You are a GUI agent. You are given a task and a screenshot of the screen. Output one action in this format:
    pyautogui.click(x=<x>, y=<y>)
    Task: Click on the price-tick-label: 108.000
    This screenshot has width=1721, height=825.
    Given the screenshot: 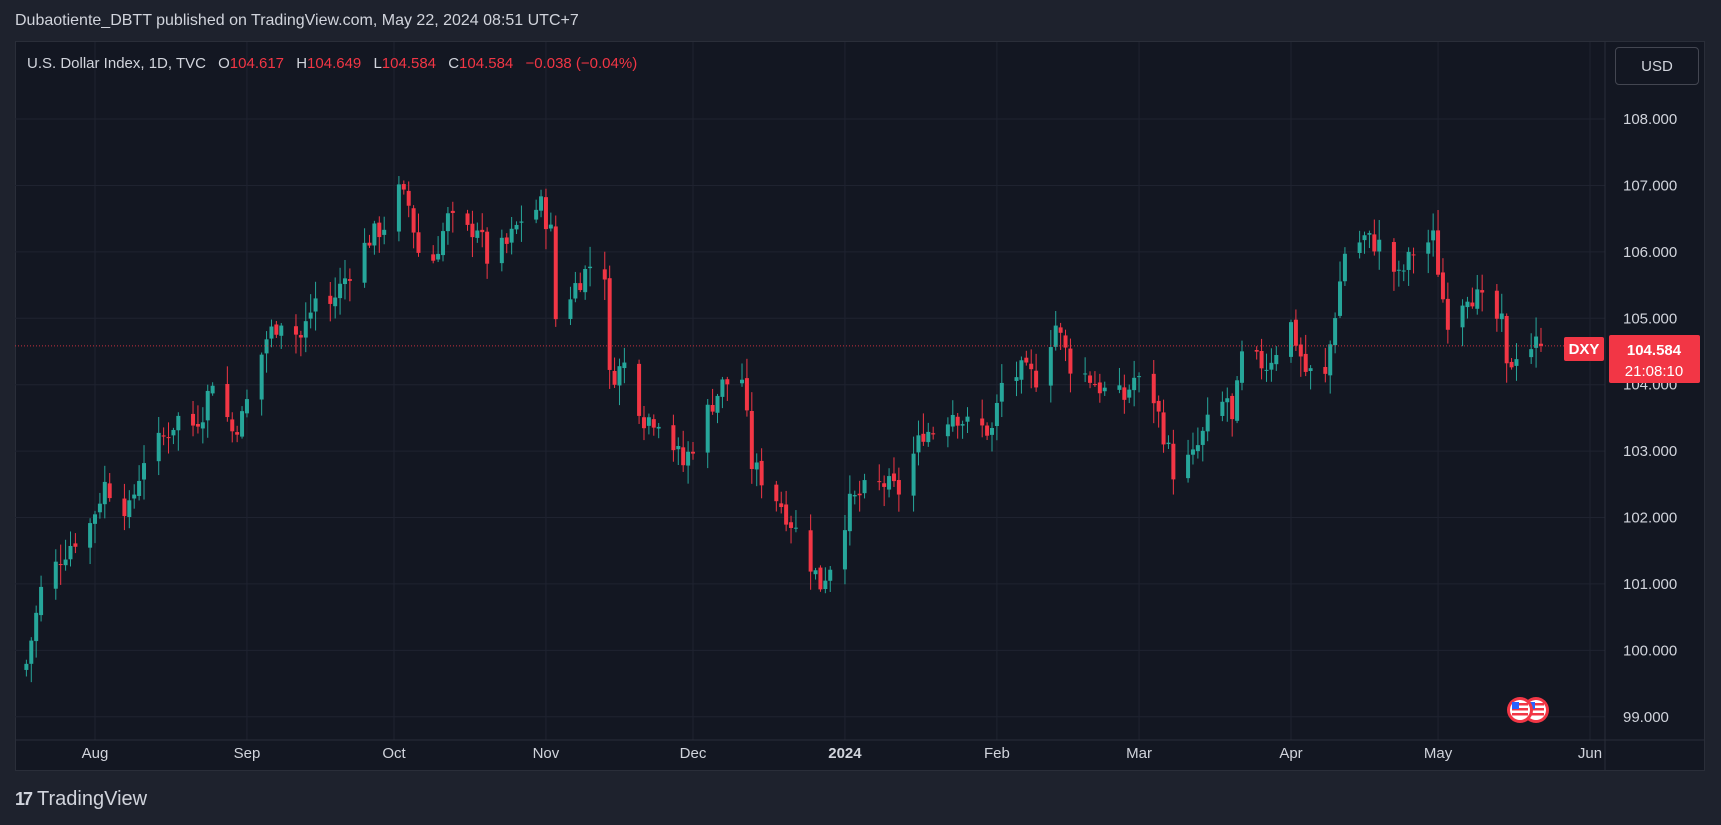 What is the action you would take?
    pyautogui.click(x=1650, y=119)
    